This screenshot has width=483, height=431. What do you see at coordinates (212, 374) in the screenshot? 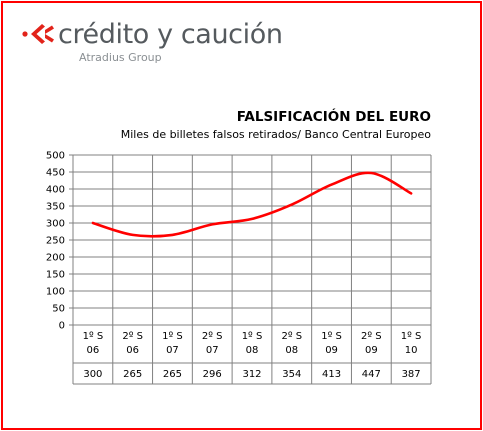
I see `data-label: 296` at bounding box center [212, 374].